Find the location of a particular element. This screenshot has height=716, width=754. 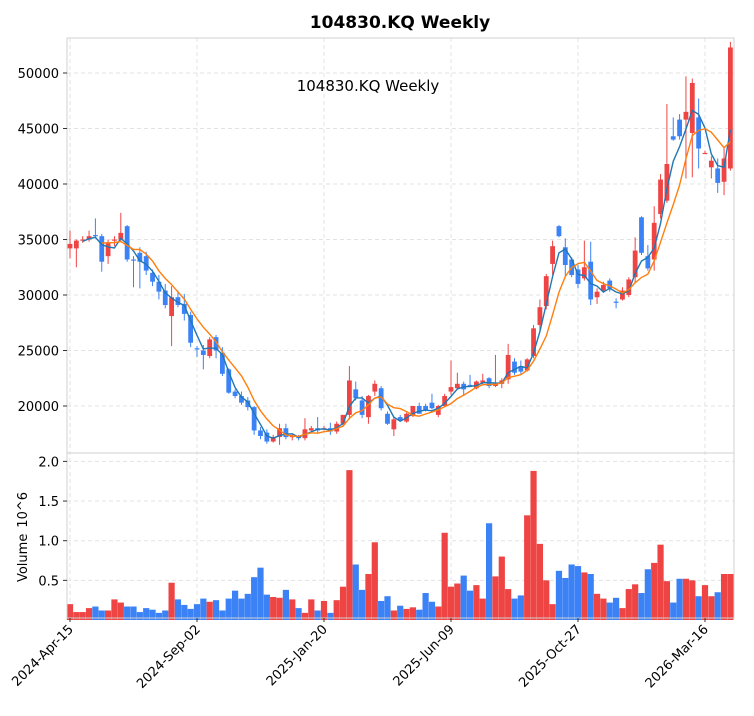

price-tick-label: 35000 is located at coordinates (38, 240).